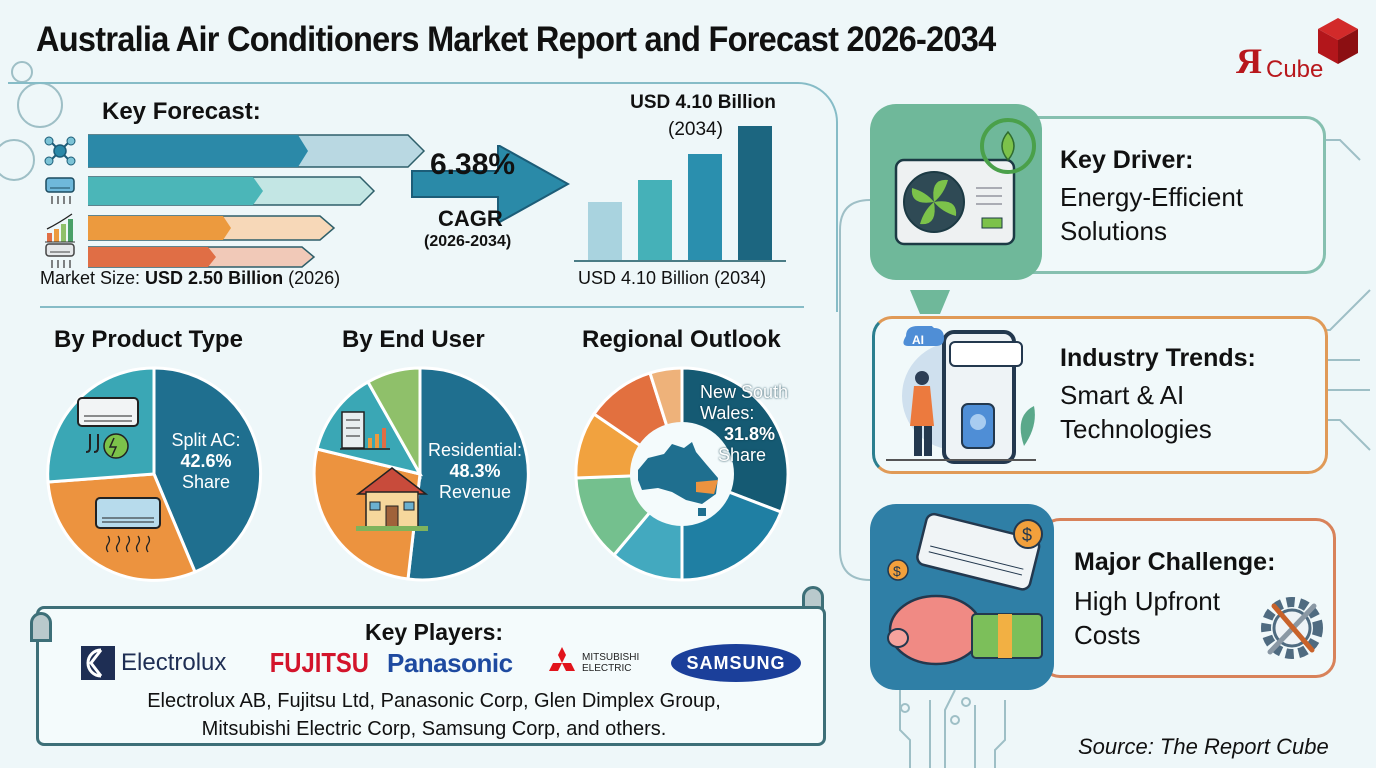 The width and height of the screenshot is (1376, 768). Describe the element at coordinates (681, 339) in the screenshot. I see `regional-outlook-title: Regional Outlook` at that location.